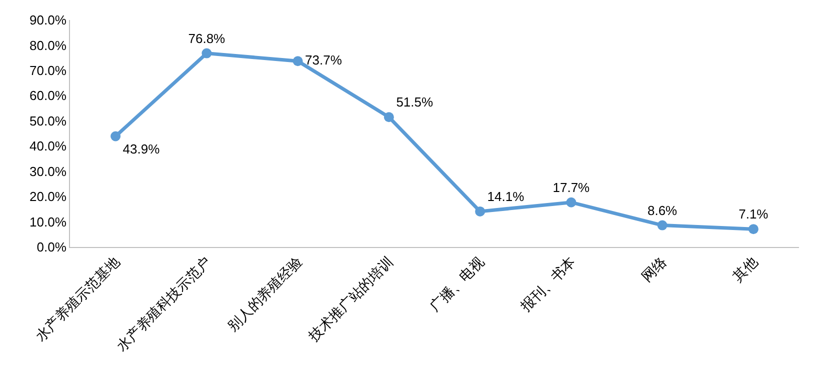 This screenshot has height=387, width=824. What do you see at coordinates (323, 60) in the screenshot?
I see `data-label: 73.7%` at bounding box center [323, 60].